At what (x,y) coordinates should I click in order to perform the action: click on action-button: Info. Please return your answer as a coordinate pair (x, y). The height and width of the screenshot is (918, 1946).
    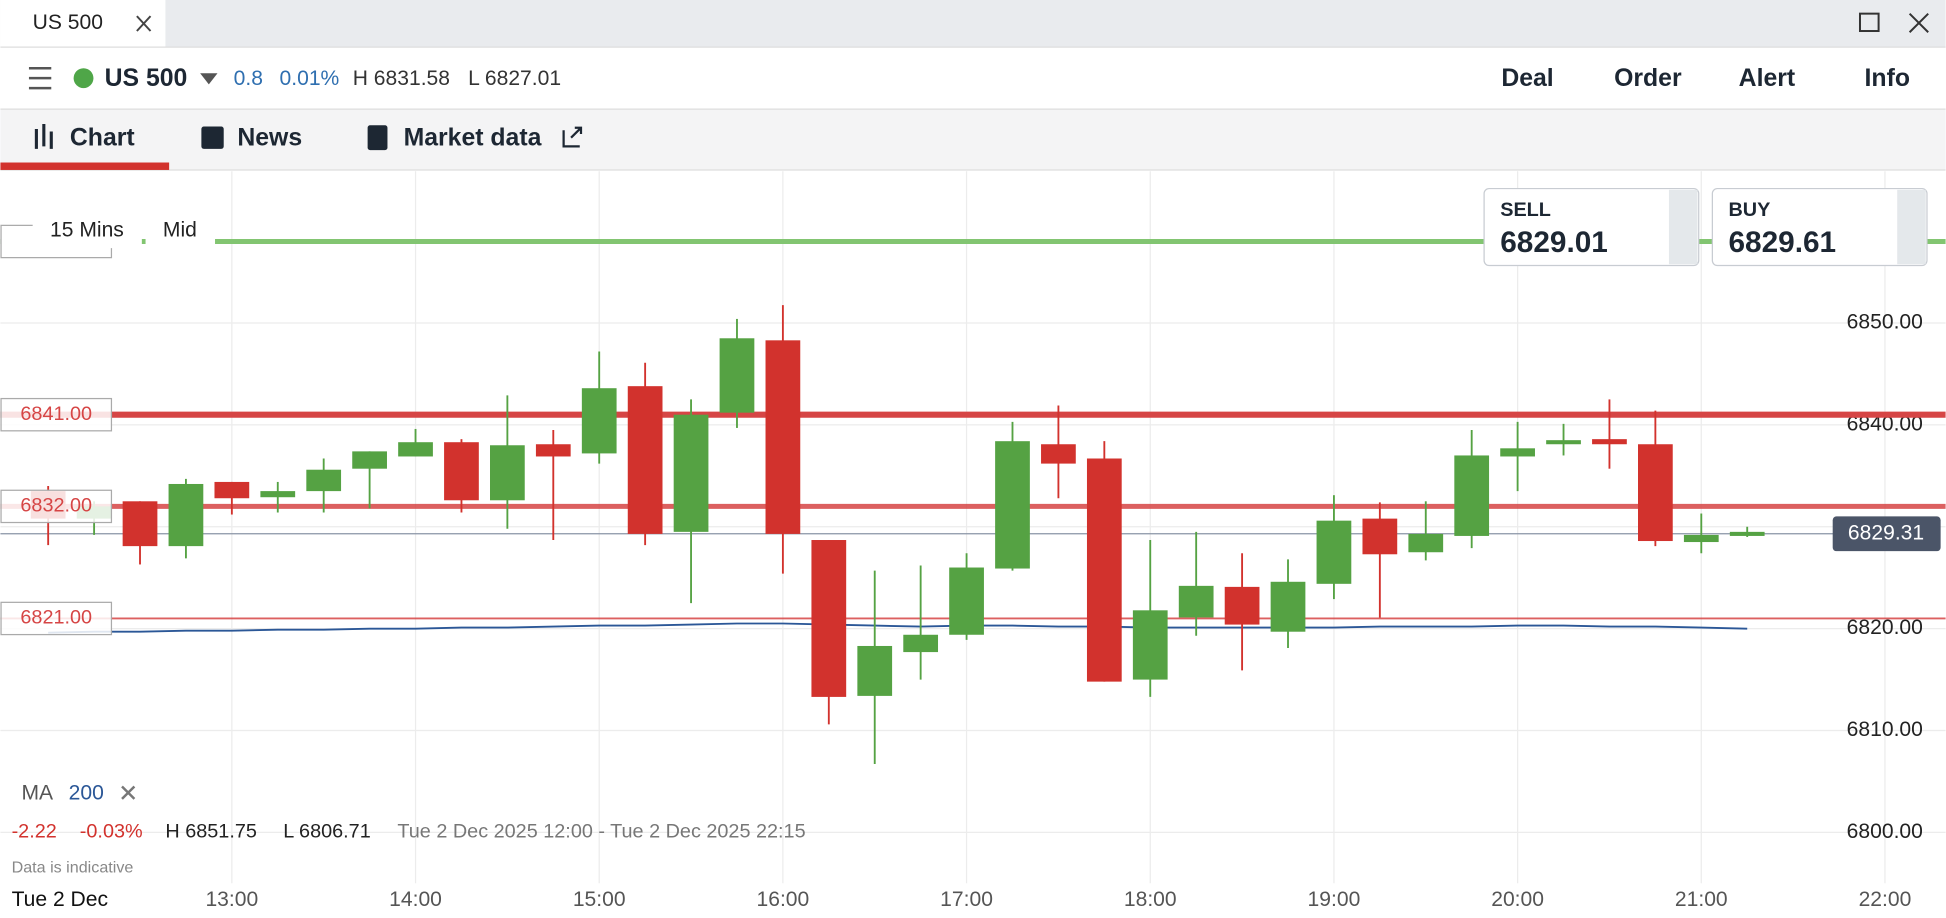
    Looking at the image, I should click on (1887, 78).